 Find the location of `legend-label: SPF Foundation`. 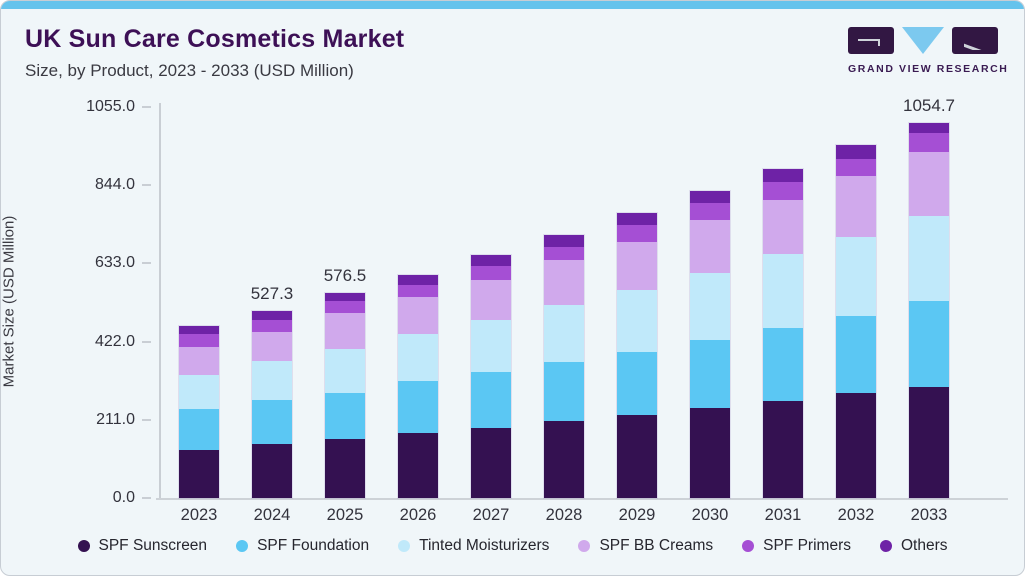

legend-label: SPF Foundation is located at coordinates (313, 545).